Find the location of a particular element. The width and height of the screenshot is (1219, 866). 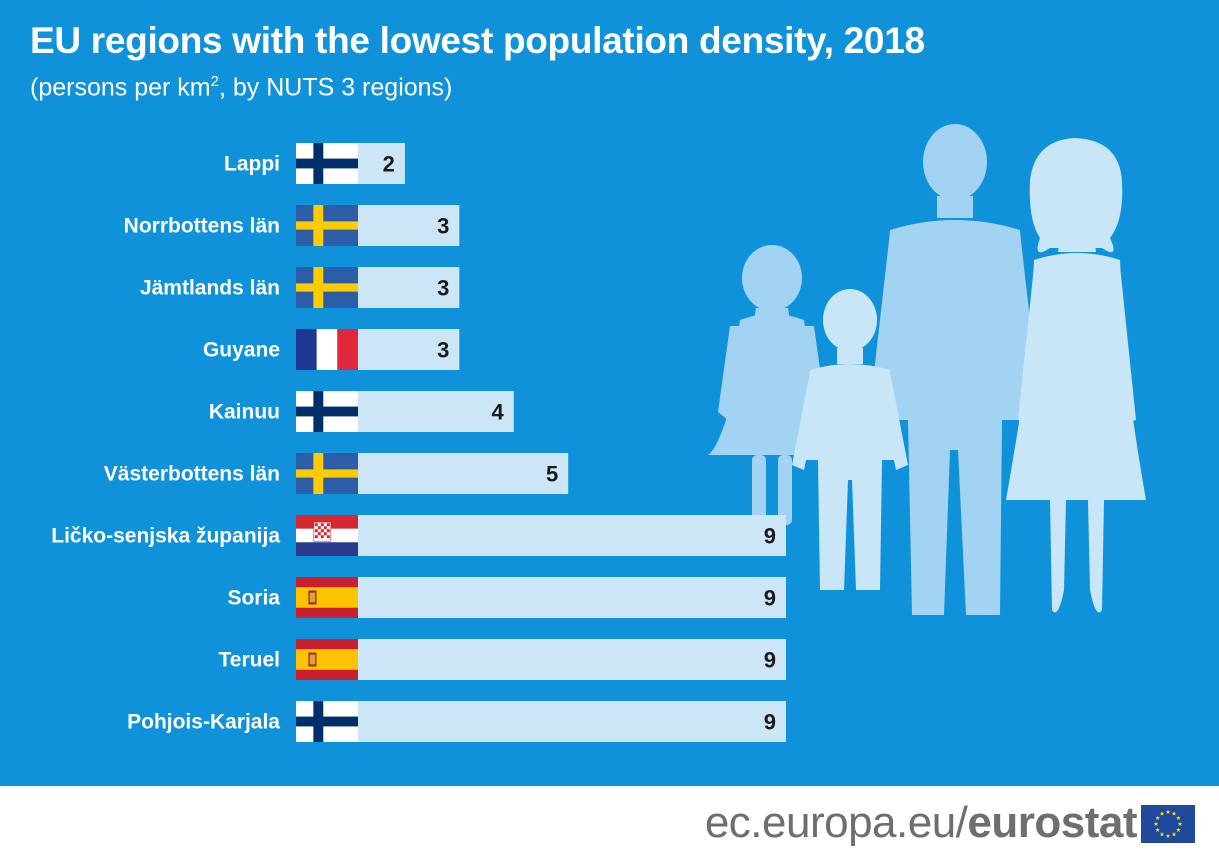

category-label: Guyane is located at coordinates (241, 350).